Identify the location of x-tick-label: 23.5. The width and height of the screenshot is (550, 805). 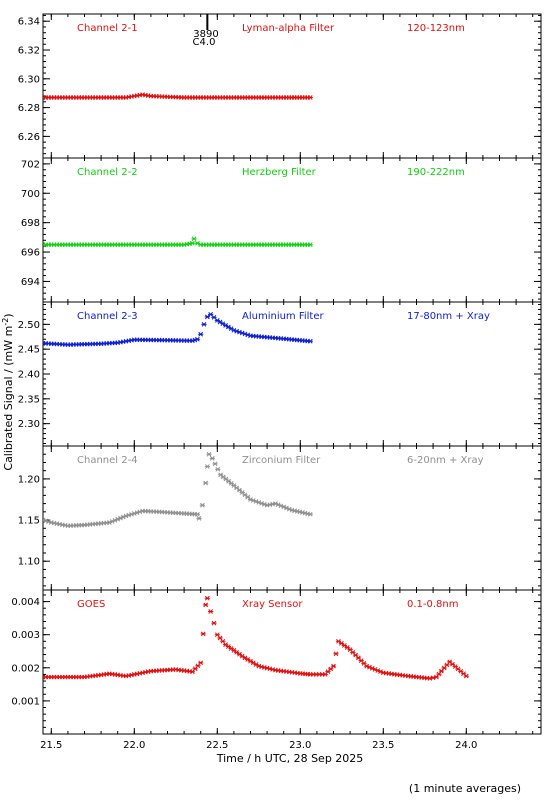
(383, 745).